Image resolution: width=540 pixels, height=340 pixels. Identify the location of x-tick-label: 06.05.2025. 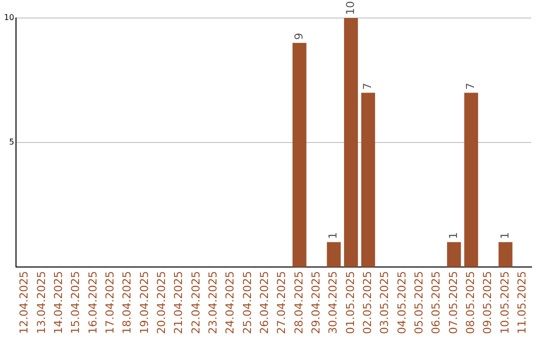
(436, 302).